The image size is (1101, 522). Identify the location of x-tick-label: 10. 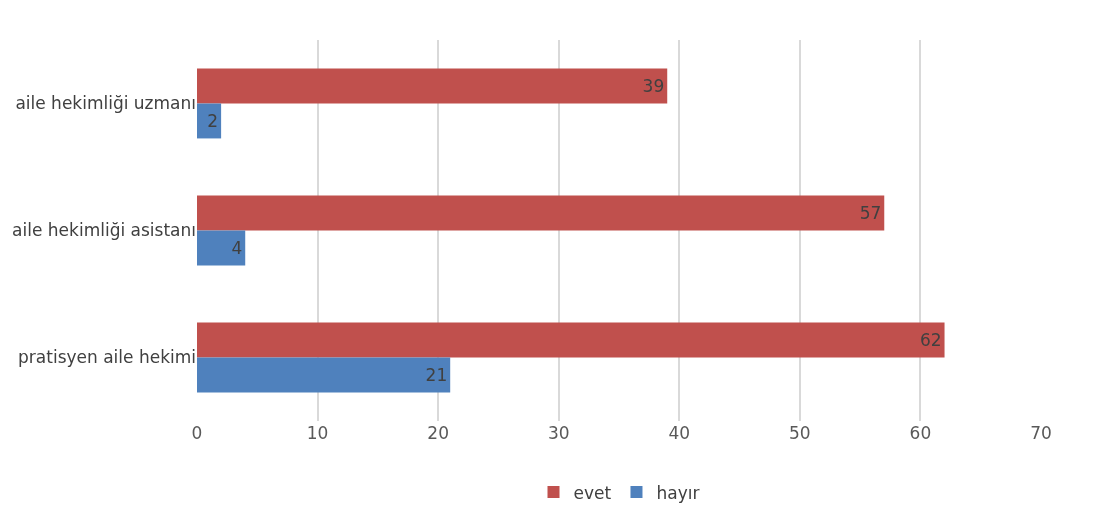
(317, 433).